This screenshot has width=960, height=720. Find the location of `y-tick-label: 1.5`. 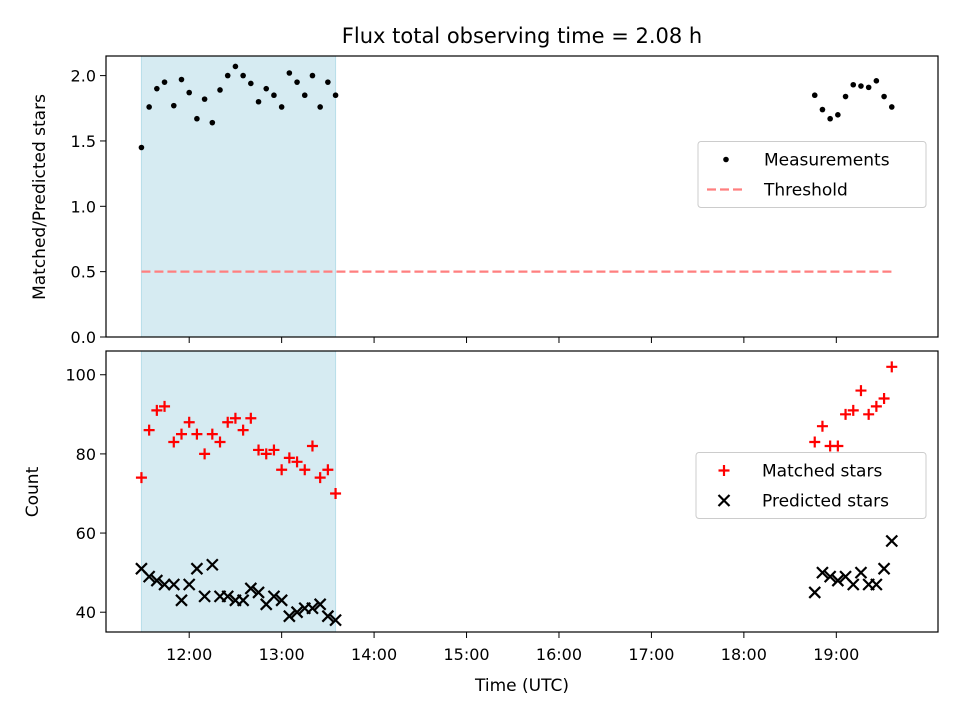

y-tick-label: 1.5 is located at coordinates (83, 141).